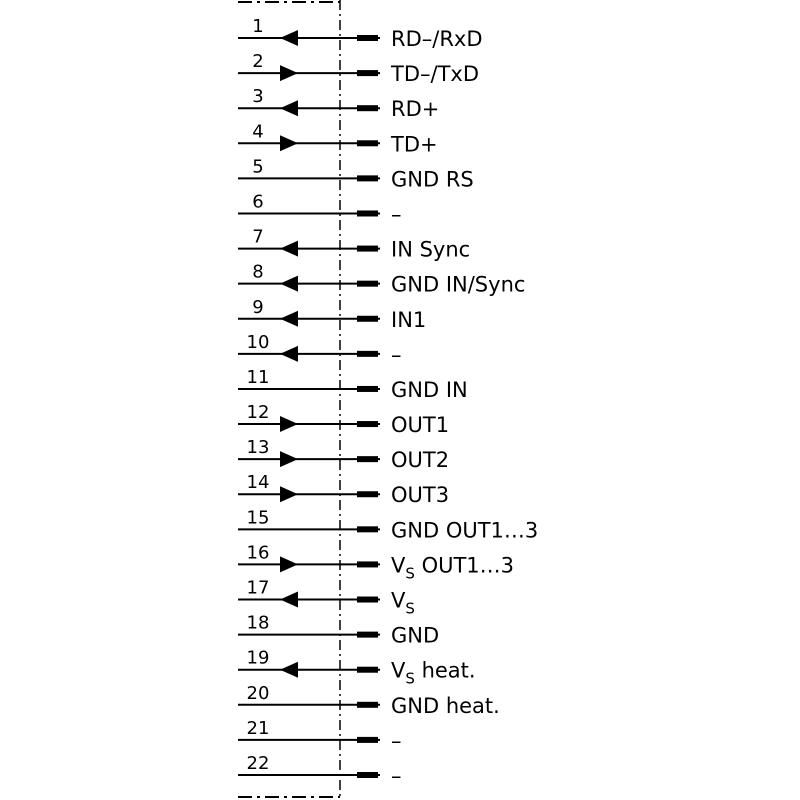 This screenshot has width=800, height=800. I want to click on pin-label: VS heat., so click(433, 673).